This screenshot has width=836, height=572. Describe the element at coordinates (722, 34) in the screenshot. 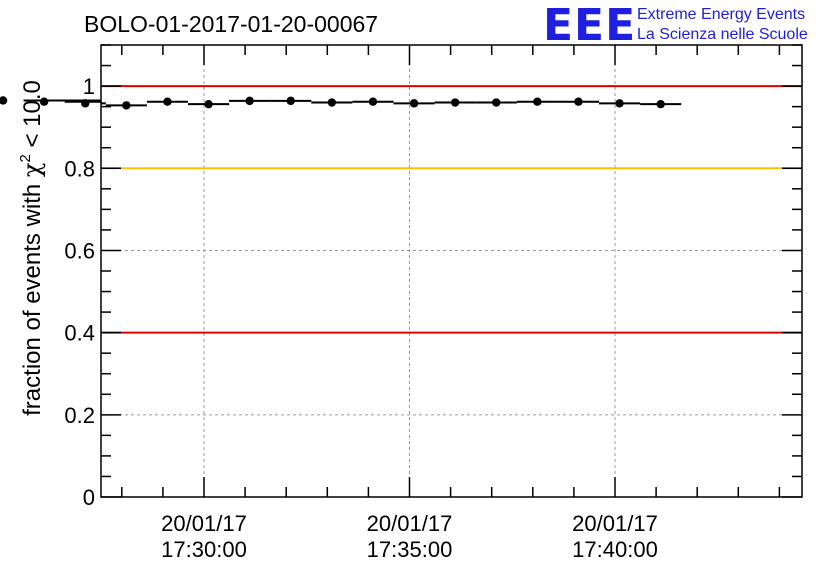

I see `logo-line-2: La Scienza nelle Scuole` at that location.